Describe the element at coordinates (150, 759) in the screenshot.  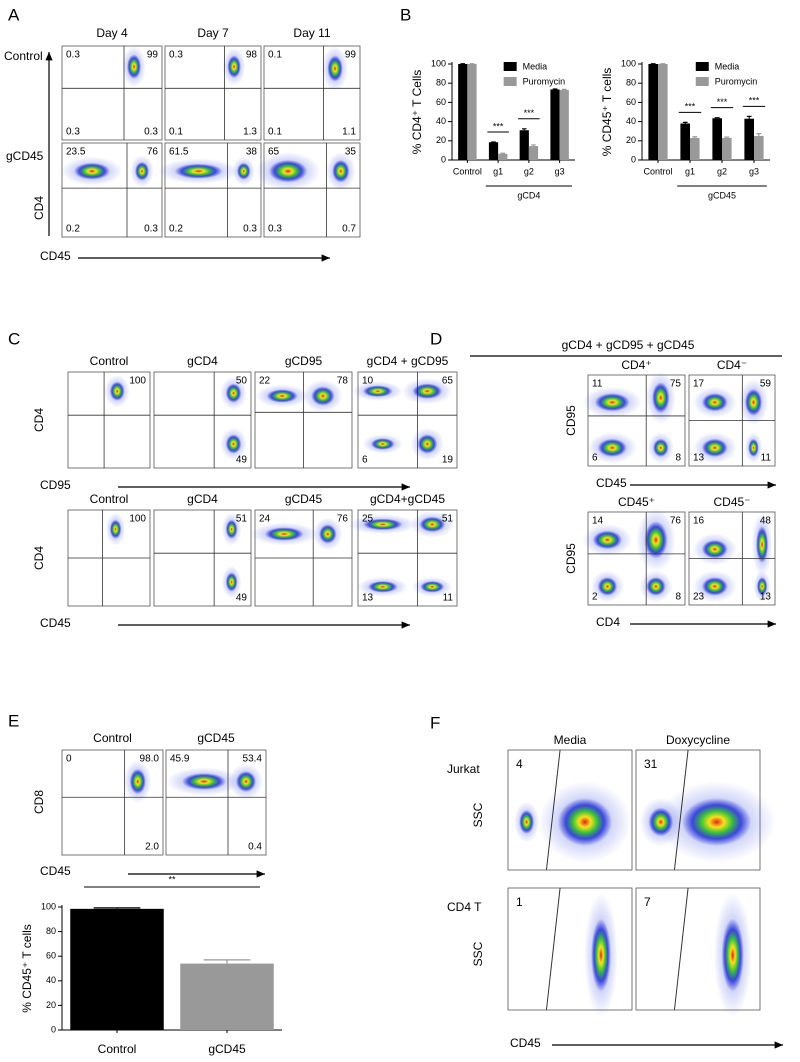
I see `quadrant-percent: 98.0` at that location.